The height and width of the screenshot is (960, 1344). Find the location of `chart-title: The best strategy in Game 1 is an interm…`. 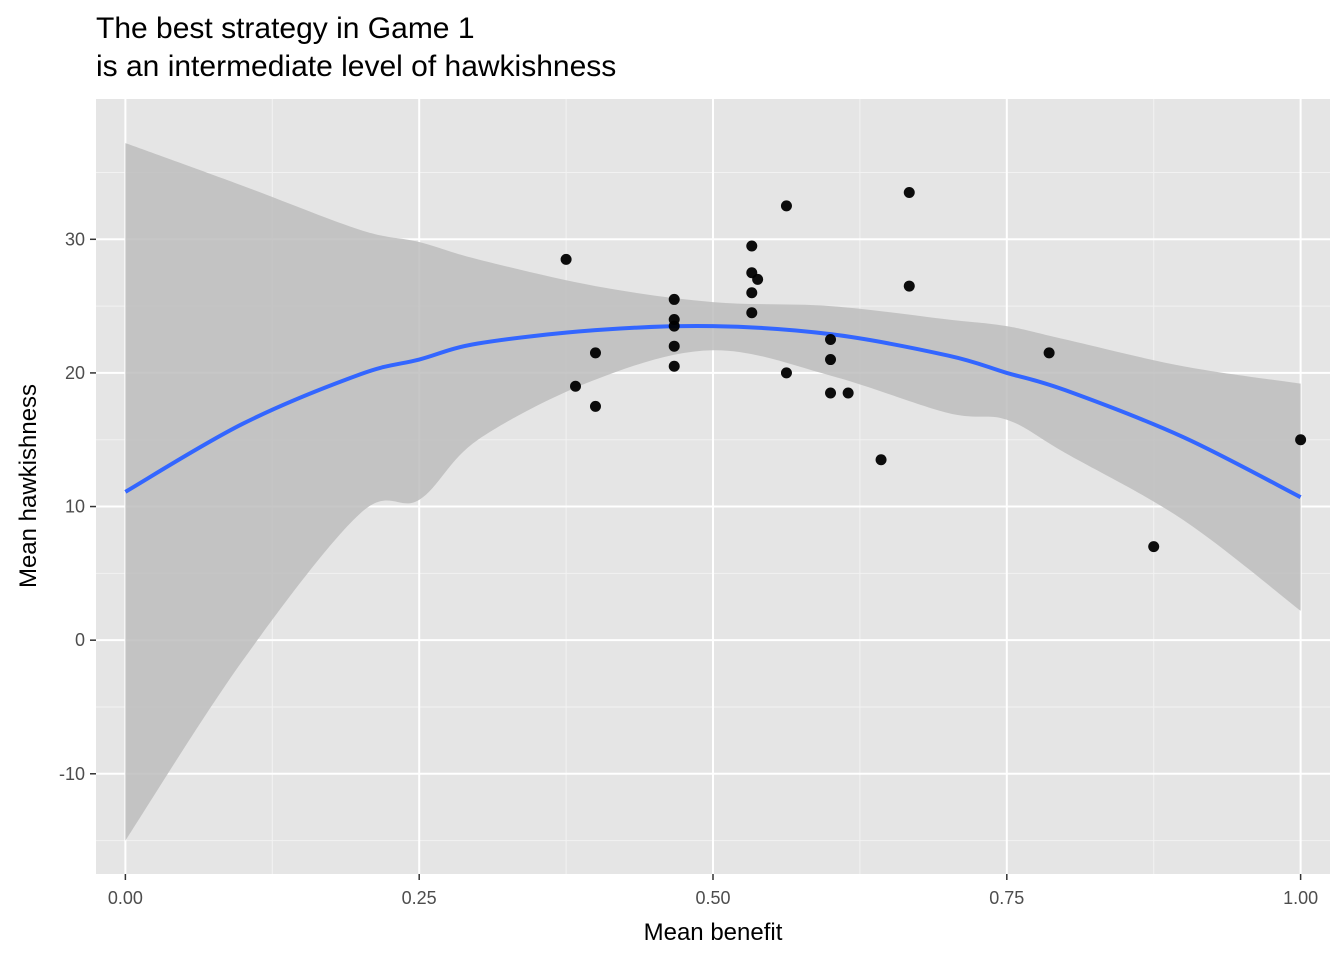

chart-title: The best strategy in Game 1 is an interm… is located at coordinates (356, 48).